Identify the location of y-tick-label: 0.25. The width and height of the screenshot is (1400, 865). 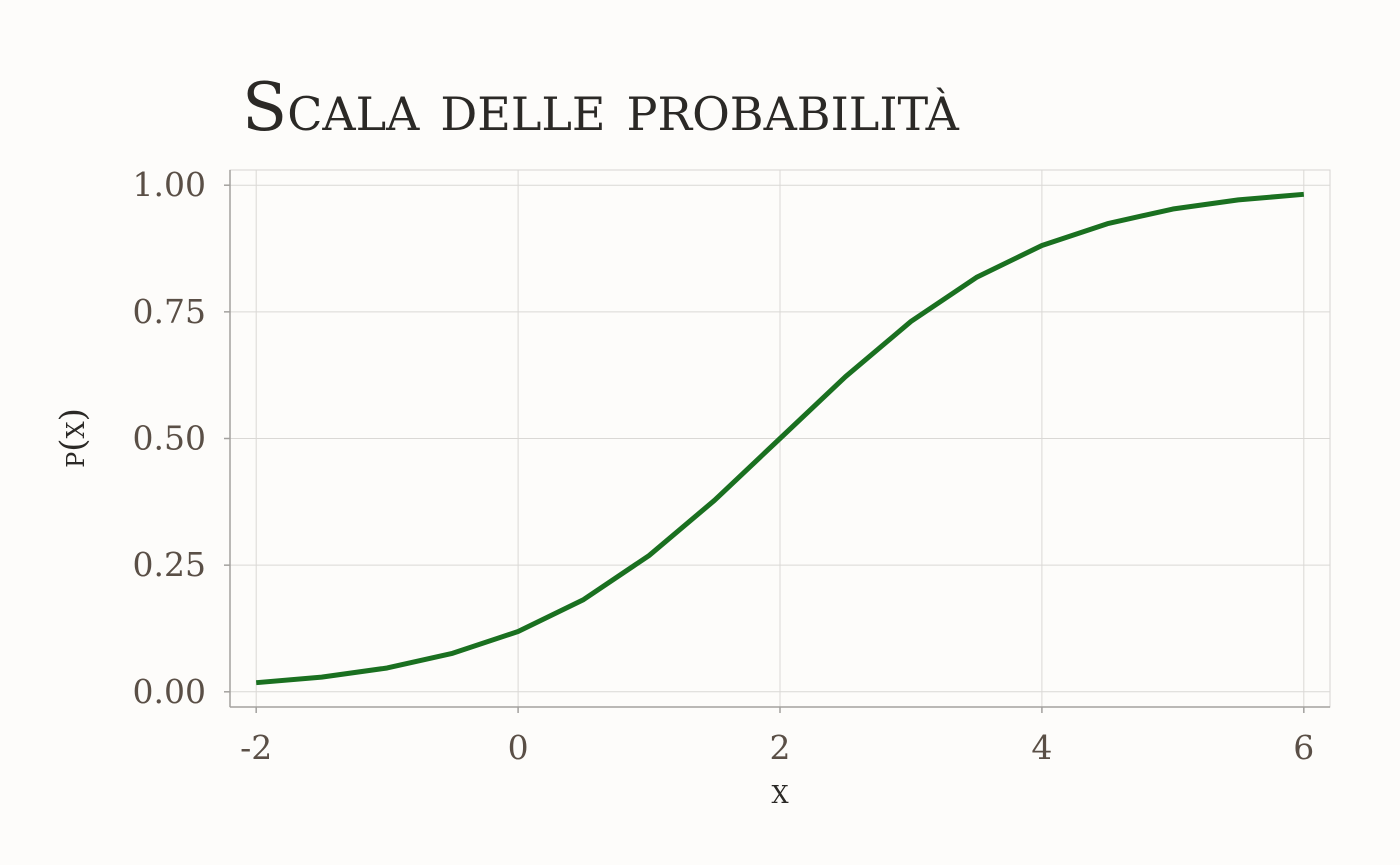
(169, 564).